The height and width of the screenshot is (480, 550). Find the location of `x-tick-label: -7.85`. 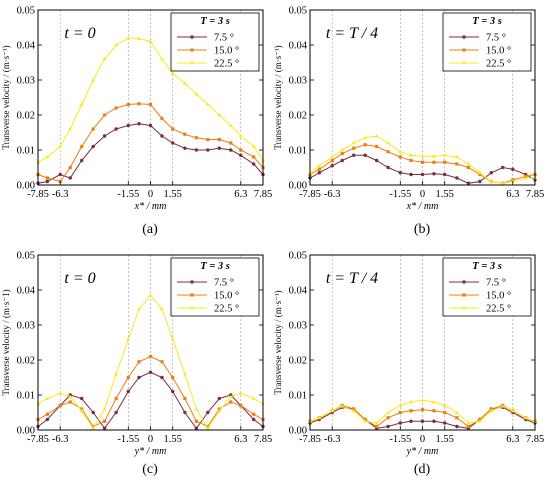

x-tick-label: -7.85 is located at coordinates (38, 439).